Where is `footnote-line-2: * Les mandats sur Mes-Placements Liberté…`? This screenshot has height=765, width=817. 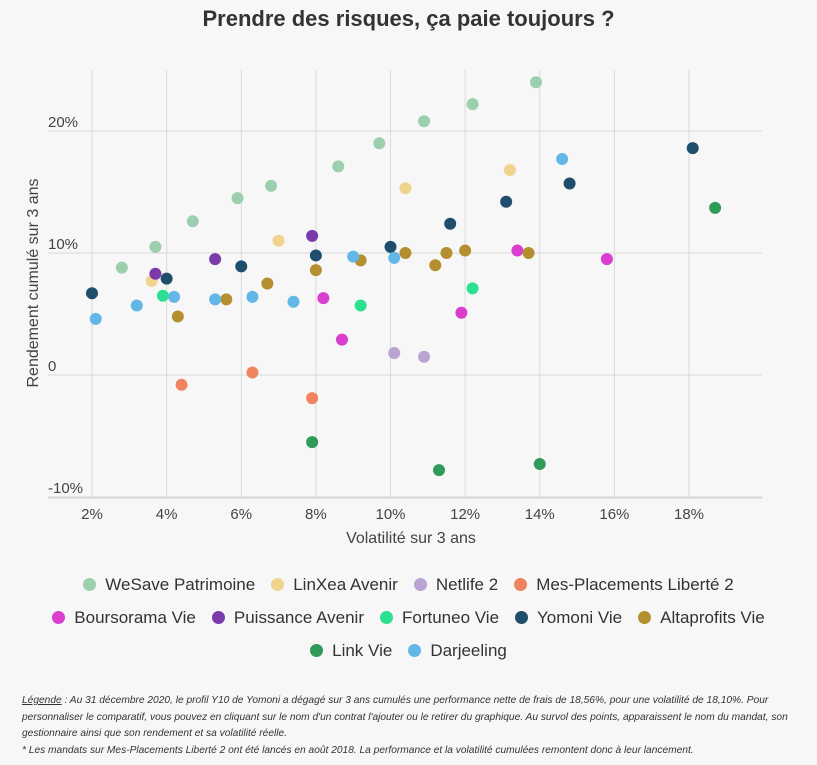 footnote-line-2: * Les mandats sur Mes-Placements Liberté… is located at coordinates (358, 750).